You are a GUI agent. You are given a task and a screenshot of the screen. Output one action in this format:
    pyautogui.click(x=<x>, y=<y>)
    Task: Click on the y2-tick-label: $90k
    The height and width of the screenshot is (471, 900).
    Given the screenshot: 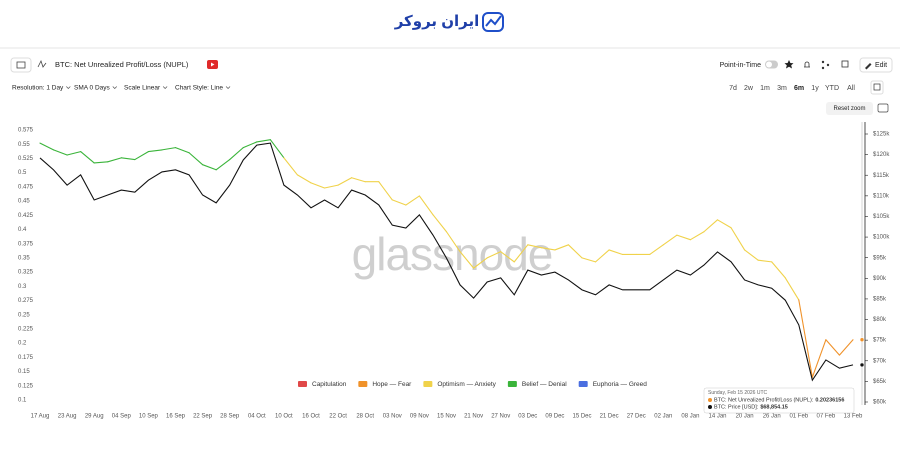 What is the action you would take?
    pyautogui.click(x=880, y=279)
    